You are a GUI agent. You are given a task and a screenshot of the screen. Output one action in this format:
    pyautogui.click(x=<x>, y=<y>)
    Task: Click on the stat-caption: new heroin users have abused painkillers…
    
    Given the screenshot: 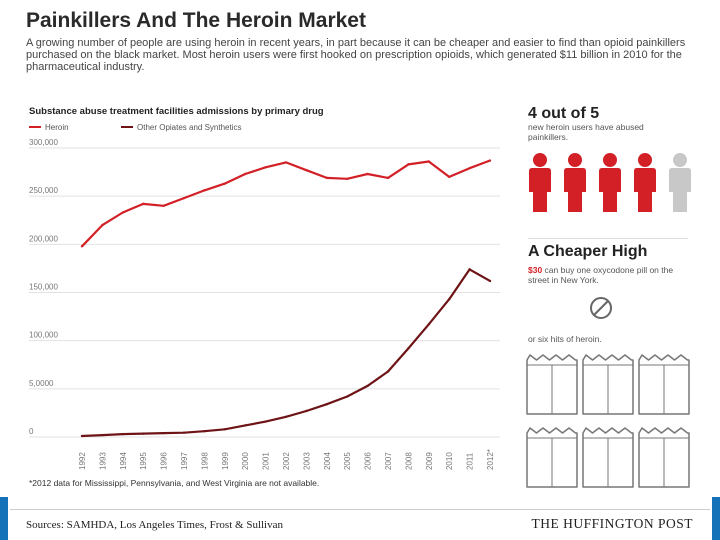 What is the action you would take?
    pyautogui.click(x=586, y=132)
    